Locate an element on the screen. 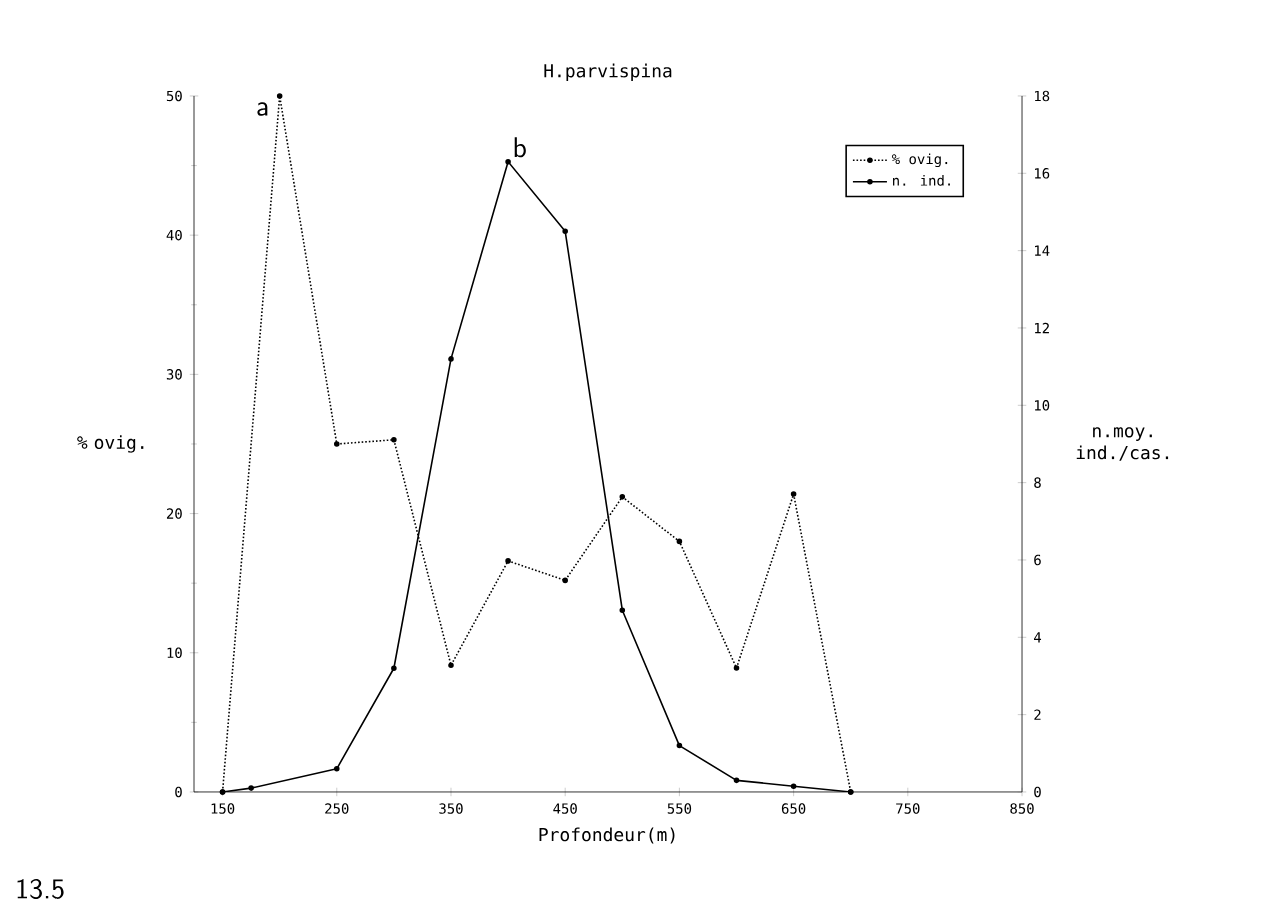  x-axis-title: Profondeur(m) is located at coordinates (607, 835).